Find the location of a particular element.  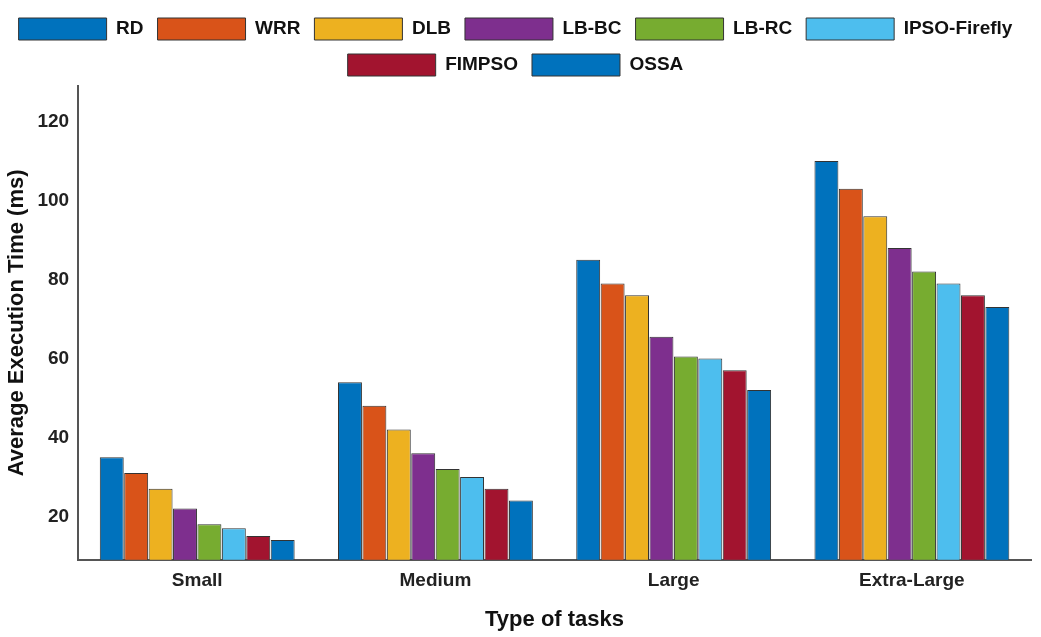

y-axis-title: Average Execution Time (ms) is located at coordinates (16, 323).